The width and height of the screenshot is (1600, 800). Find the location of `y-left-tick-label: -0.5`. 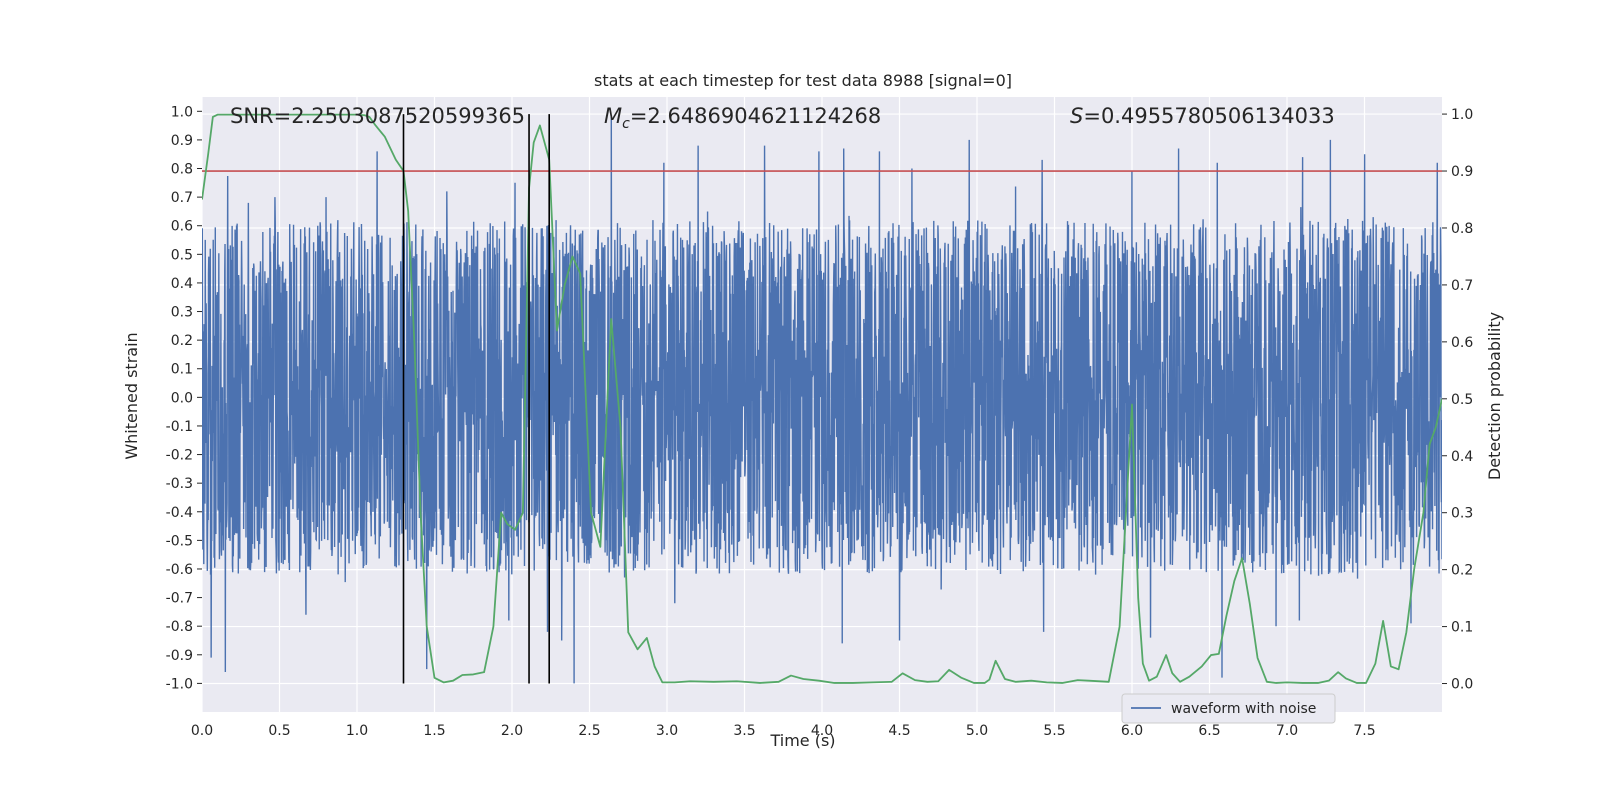

y-left-tick-label: -0.5 is located at coordinates (179, 541).